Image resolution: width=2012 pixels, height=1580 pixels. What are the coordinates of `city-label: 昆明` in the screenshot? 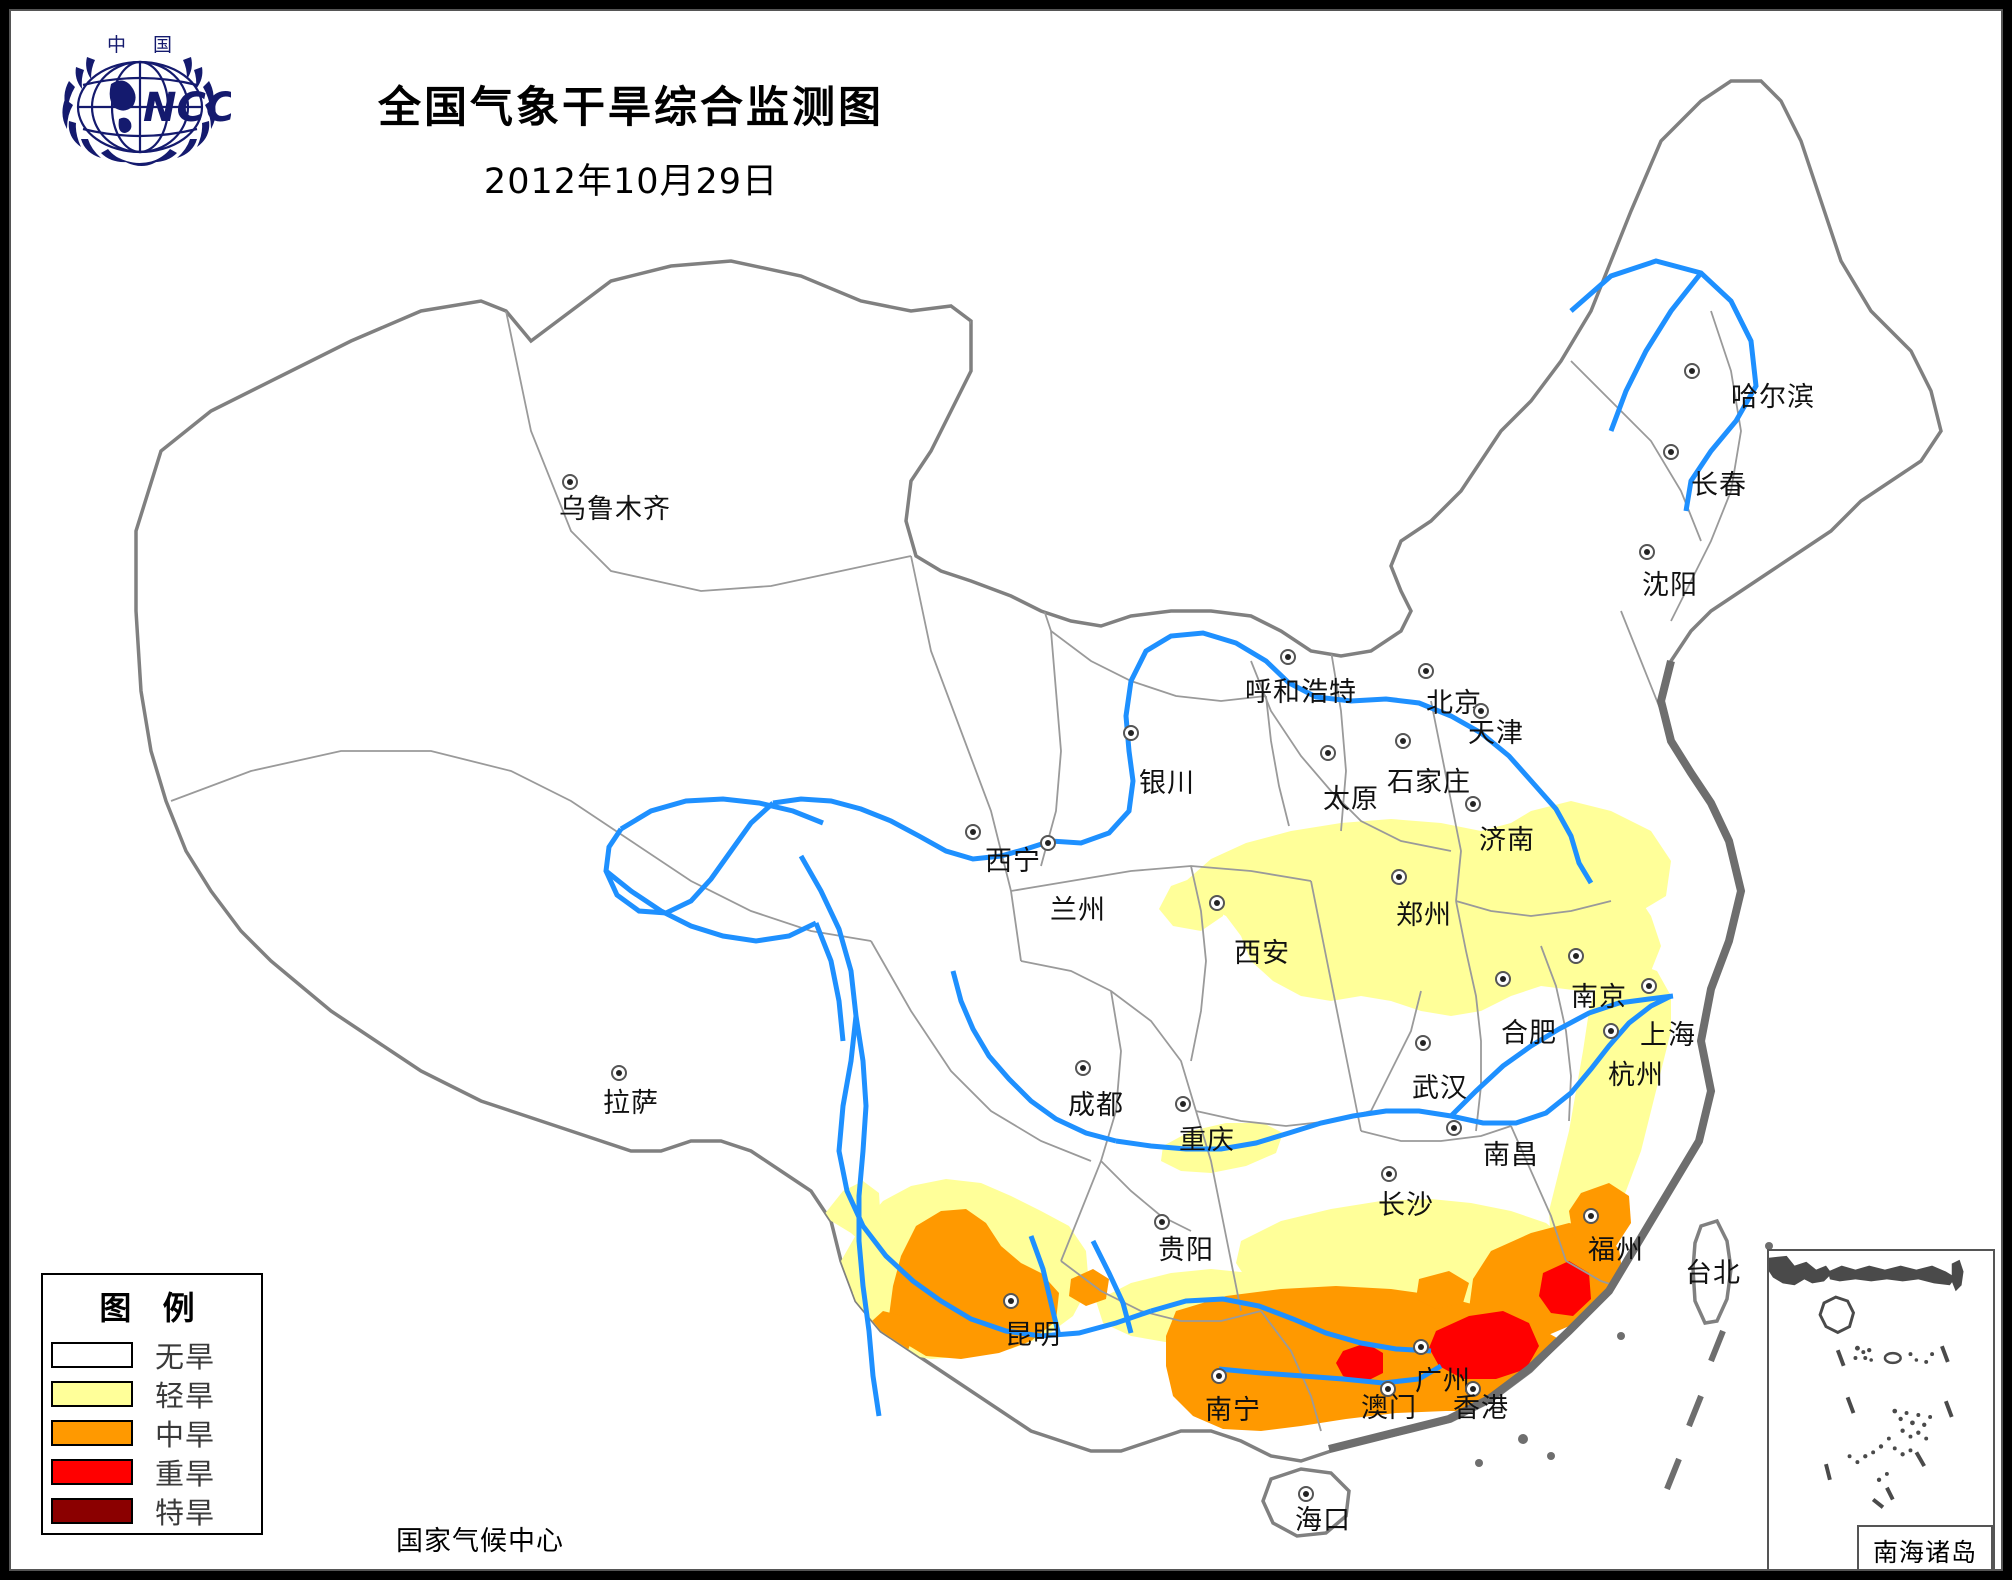 It's located at (1033, 1335).